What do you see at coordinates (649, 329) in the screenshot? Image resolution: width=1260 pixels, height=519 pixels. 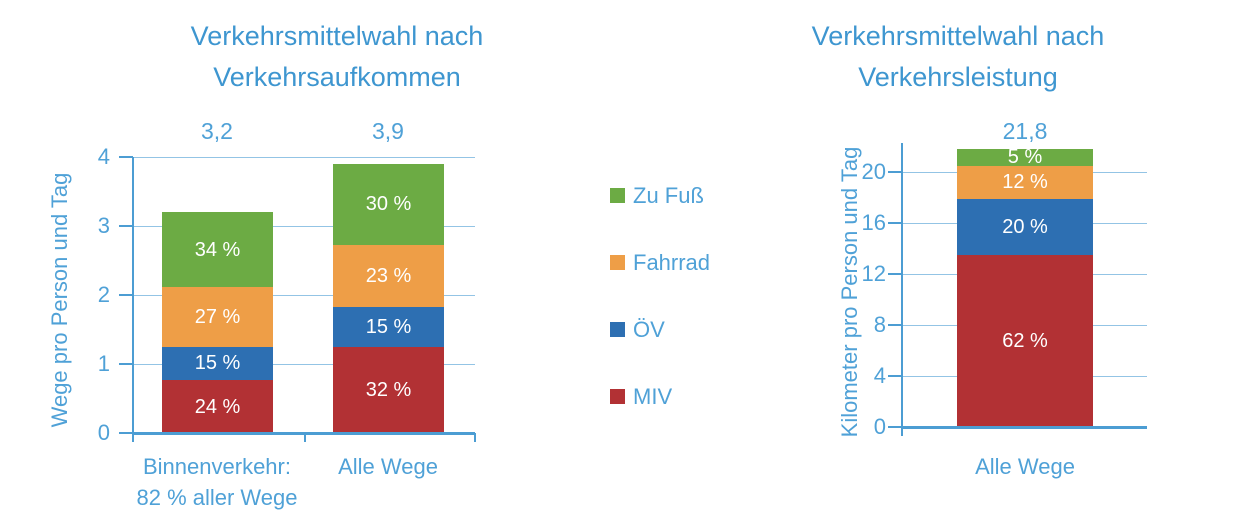 I see `legend-label-ov: ÖV` at bounding box center [649, 329].